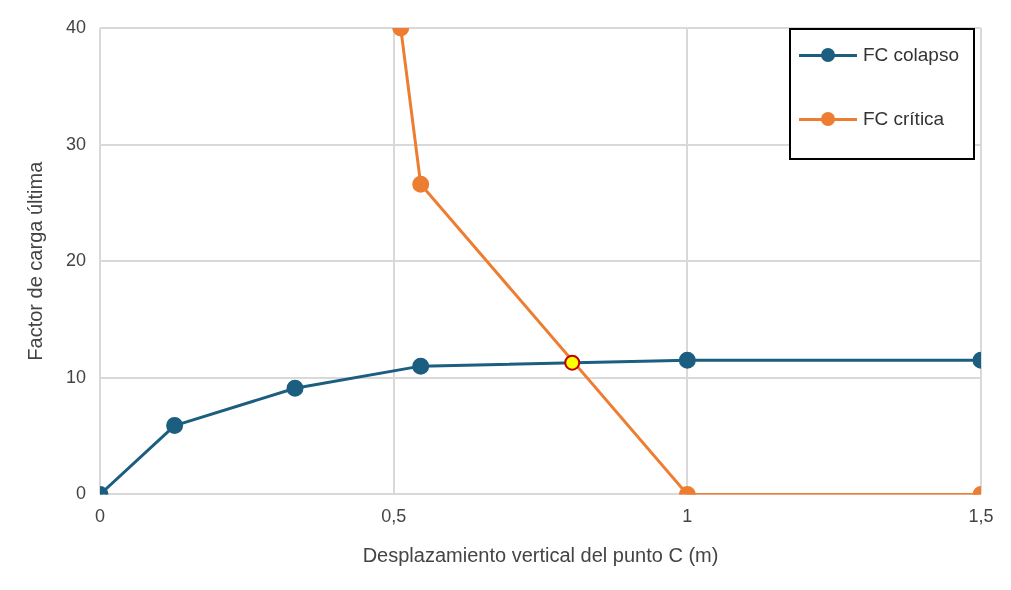 The height and width of the screenshot is (590, 1011). I want to click on y-tick-label: 20, so click(76, 260).